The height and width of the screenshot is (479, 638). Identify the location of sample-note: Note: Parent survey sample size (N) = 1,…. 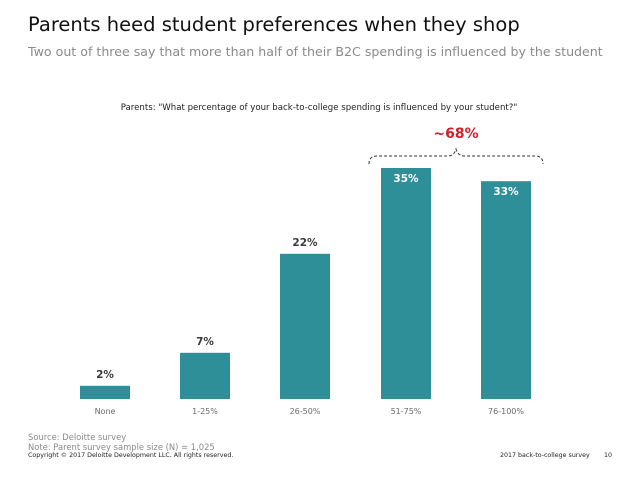
(121, 447).